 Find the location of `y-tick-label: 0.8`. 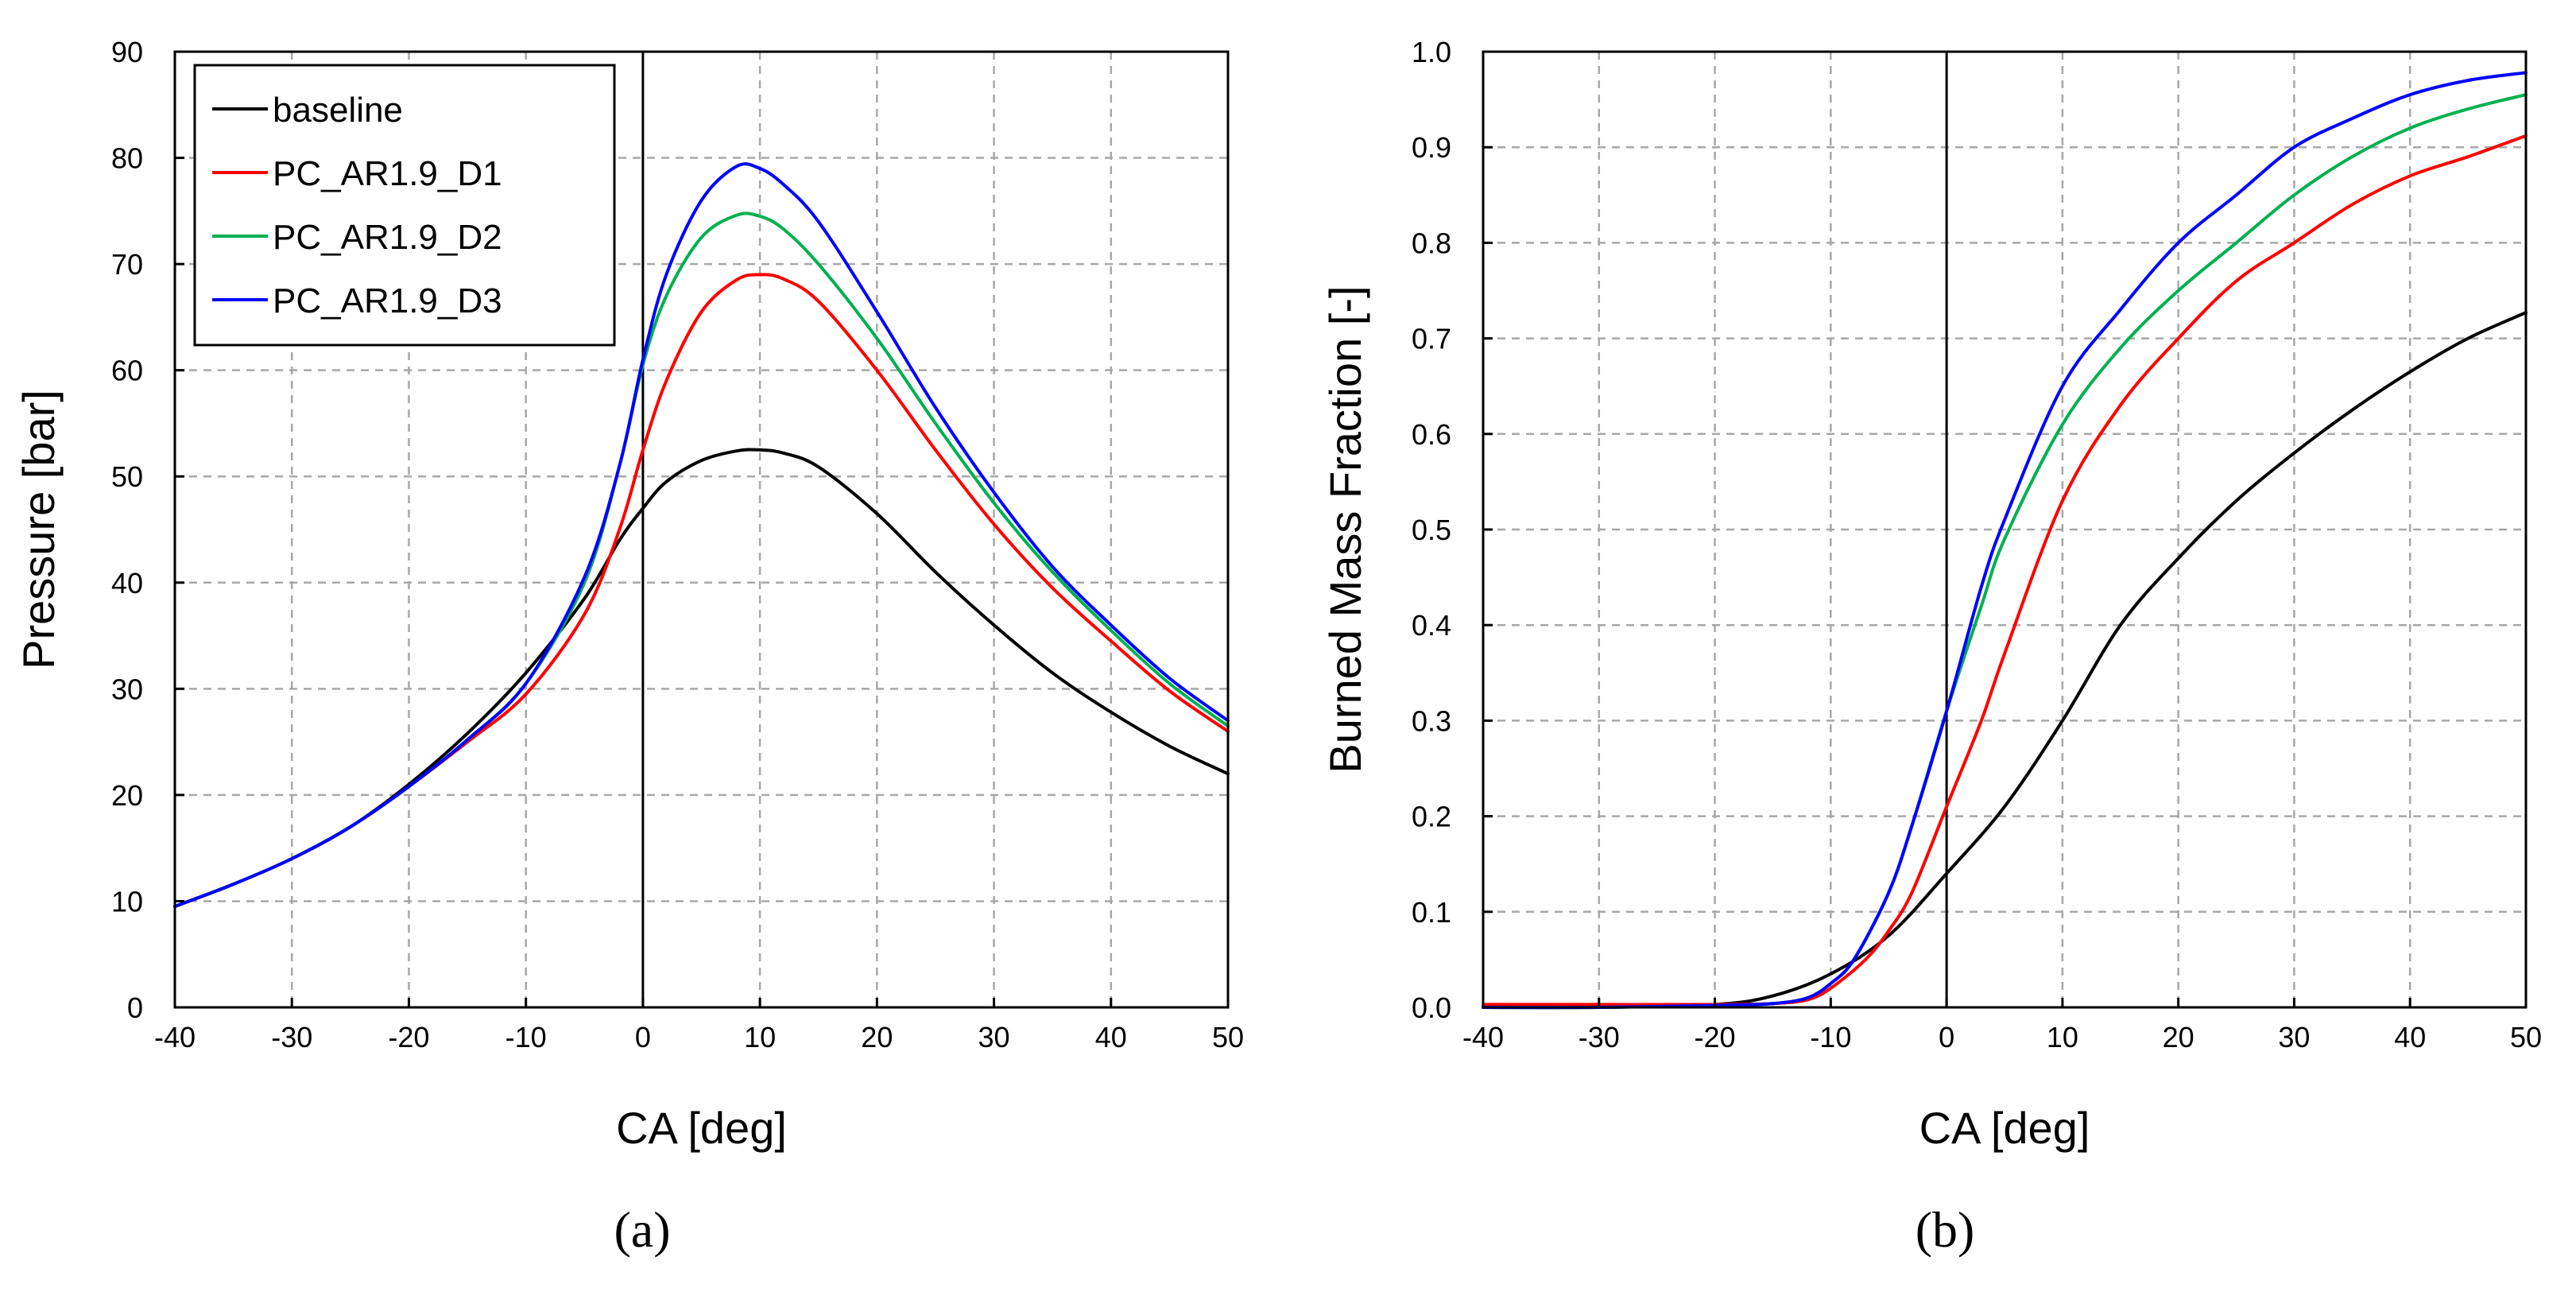

y-tick-label: 0.8 is located at coordinates (1431, 243).